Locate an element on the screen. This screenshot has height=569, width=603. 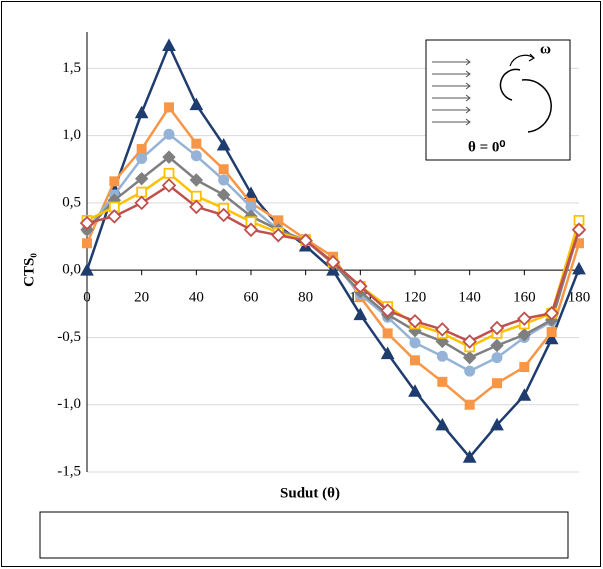
inset: ω θ = 0⁰ is located at coordinates (498, 100).